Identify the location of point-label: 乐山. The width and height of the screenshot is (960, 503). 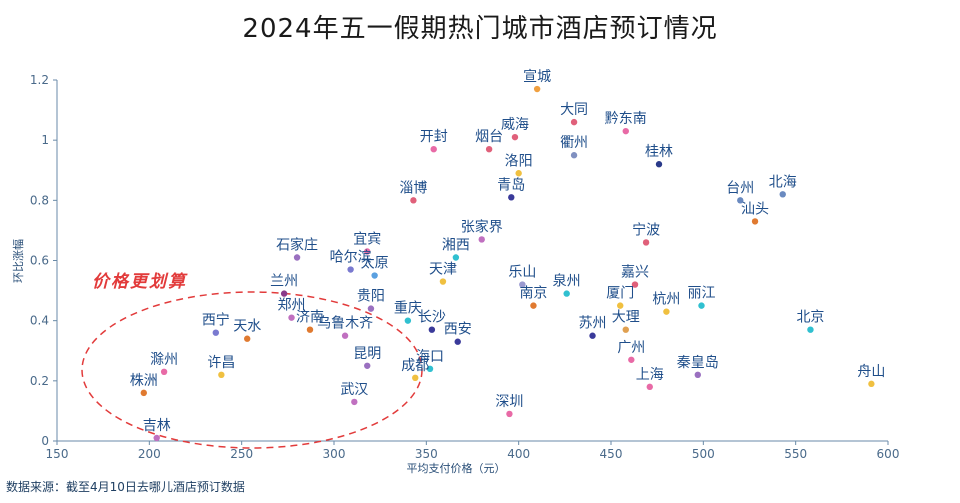
(522, 273).